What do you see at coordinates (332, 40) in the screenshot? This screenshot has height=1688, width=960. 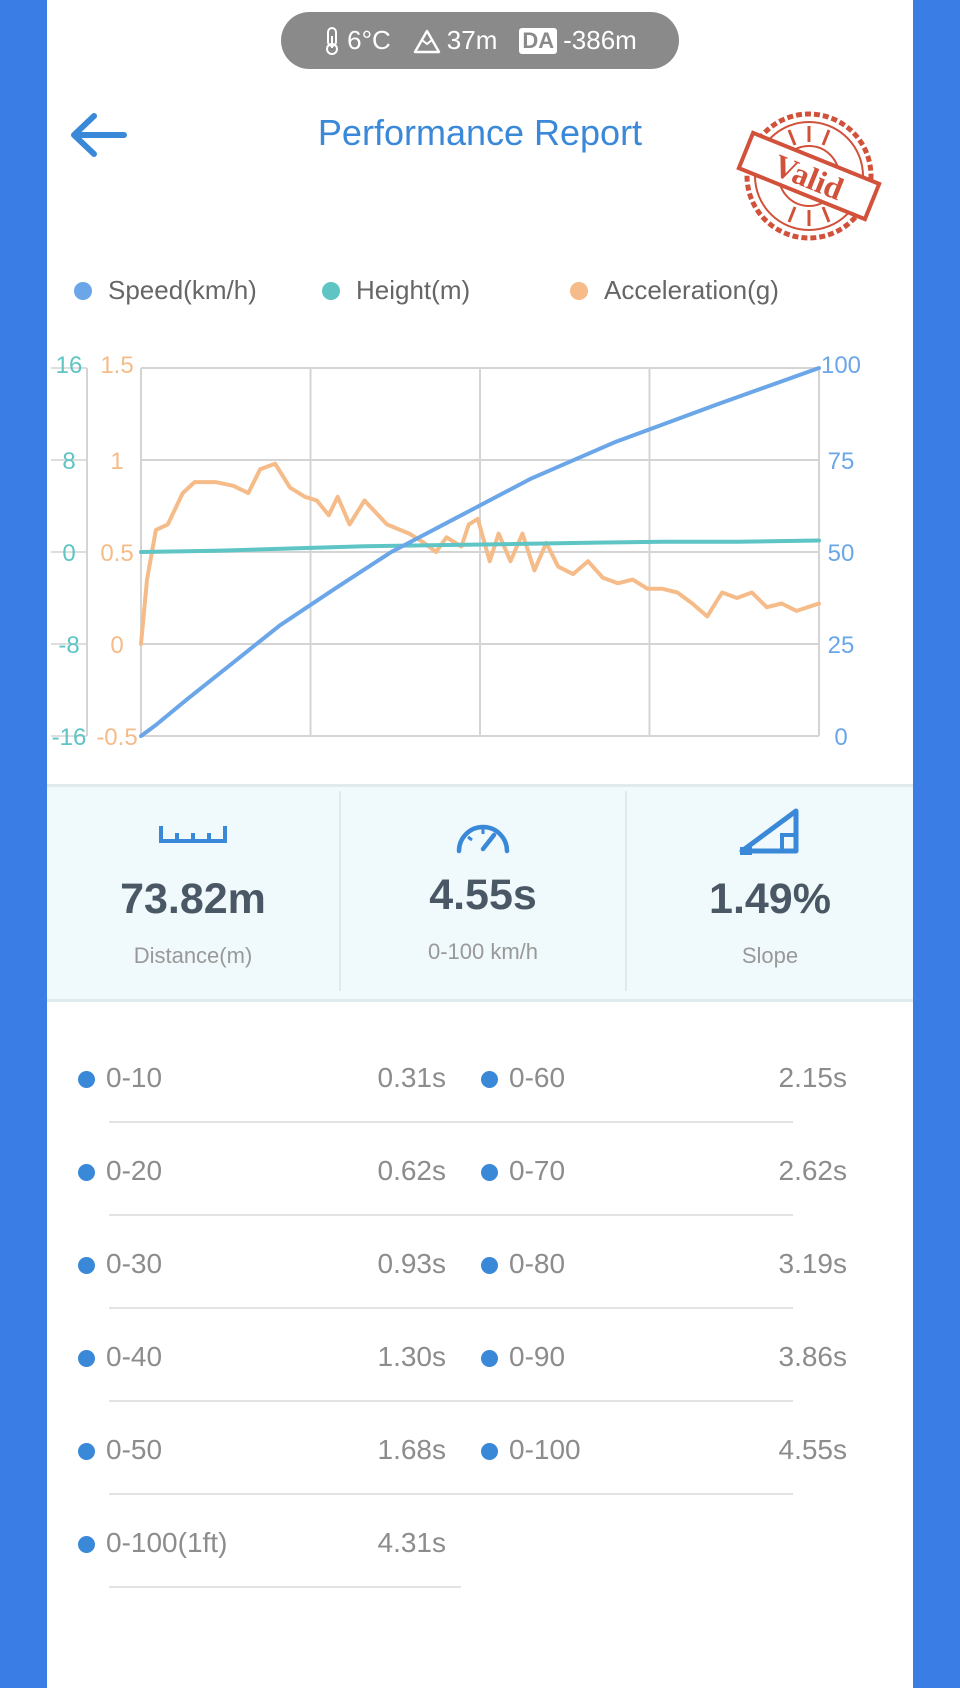 I see `thermometer-icon` at bounding box center [332, 40].